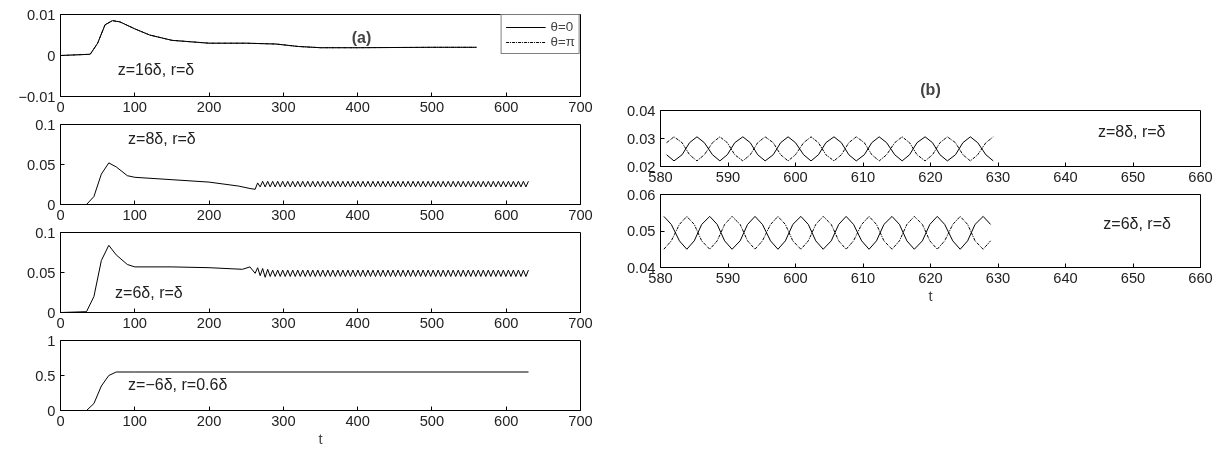  I want to click on y-tick-label: 0.5, so click(45, 375).